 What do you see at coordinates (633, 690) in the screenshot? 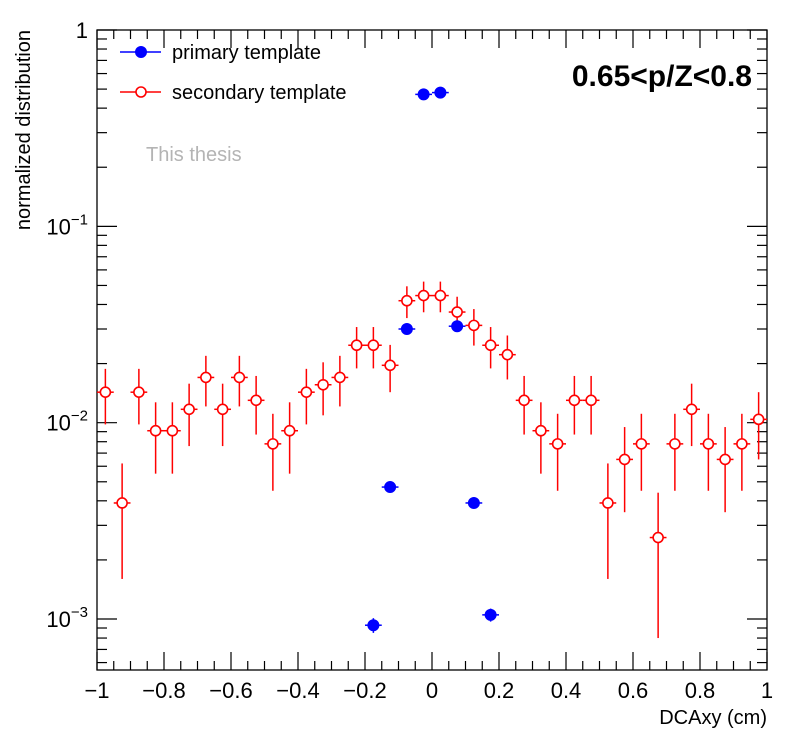
I see `x-tick-label: 0.6` at bounding box center [633, 690].